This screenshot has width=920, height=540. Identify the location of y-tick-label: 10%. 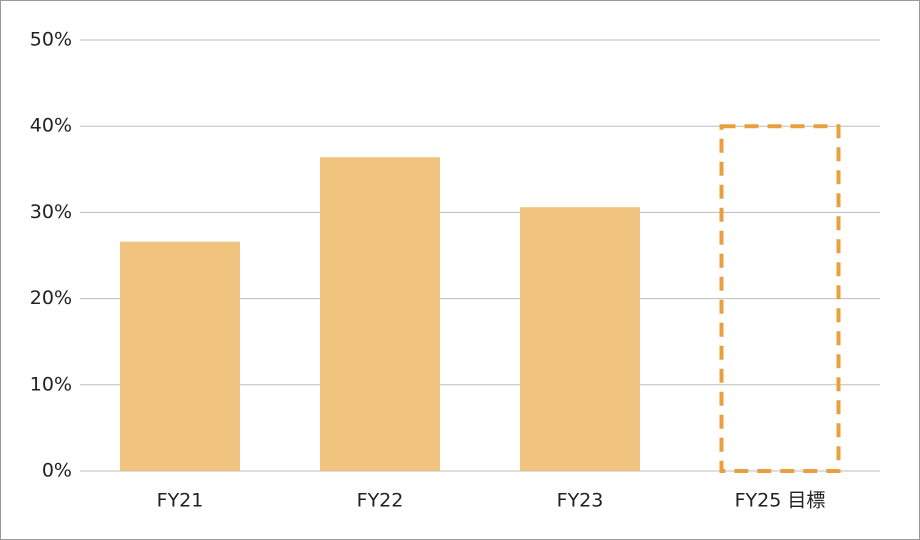
(51, 384).